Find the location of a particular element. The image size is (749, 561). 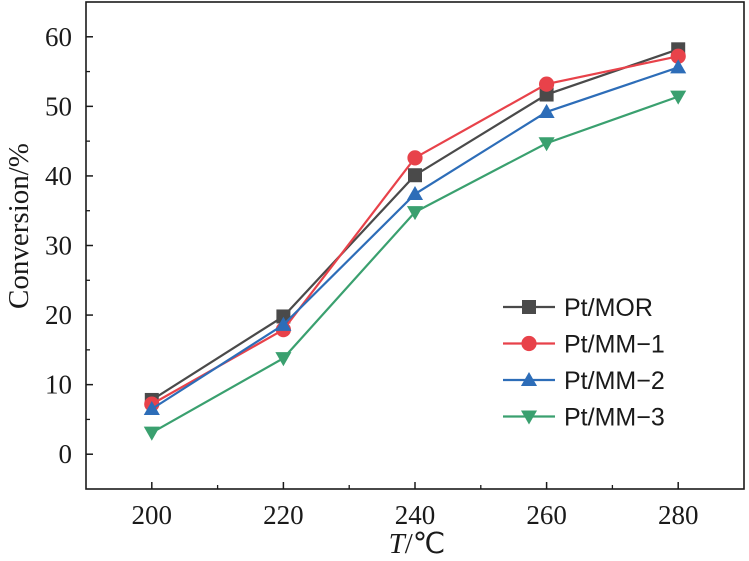

y-tick-label: 30 is located at coordinates (58, 246).